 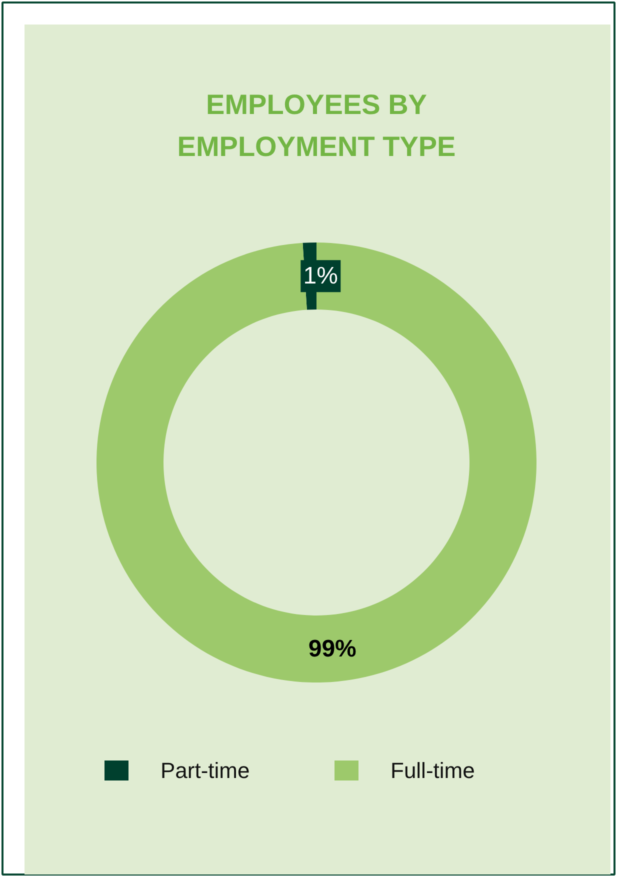 What do you see at coordinates (205, 770) in the screenshot?
I see `legend-label: Part-time` at bounding box center [205, 770].